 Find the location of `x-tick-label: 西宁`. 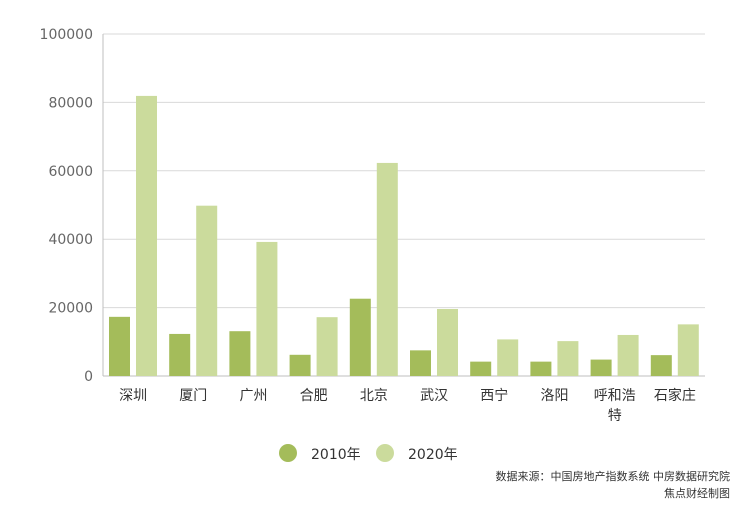

x-tick-label: 西宁 is located at coordinates (494, 395).